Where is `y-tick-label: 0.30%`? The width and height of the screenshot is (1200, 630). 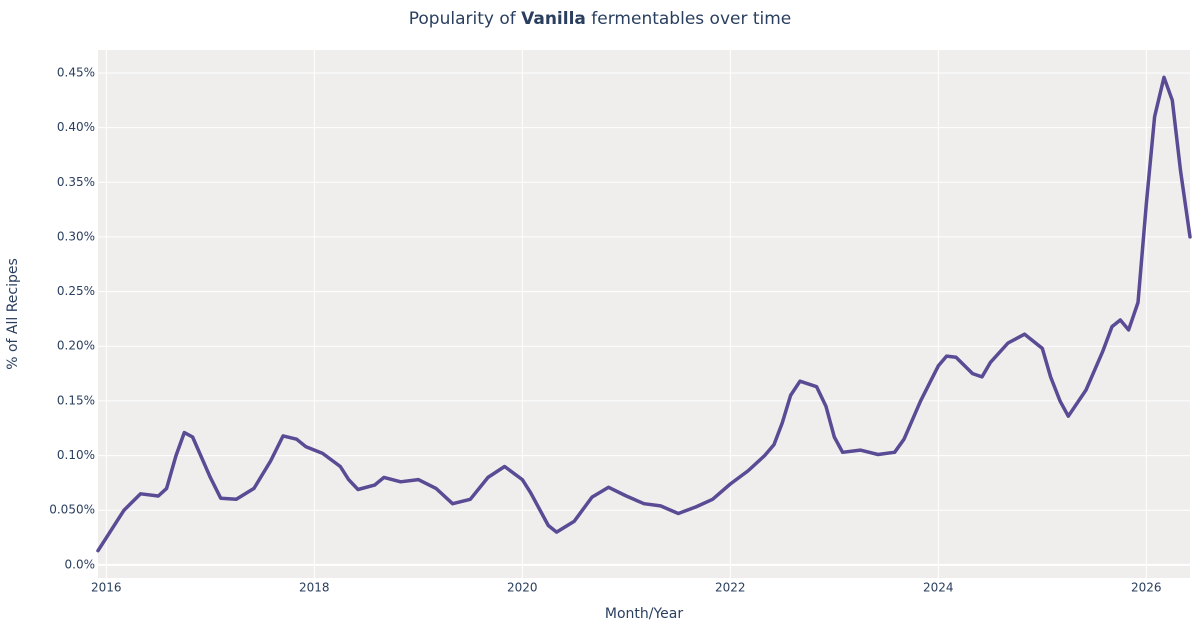 y-tick-label: 0.30% is located at coordinates (76, 236).